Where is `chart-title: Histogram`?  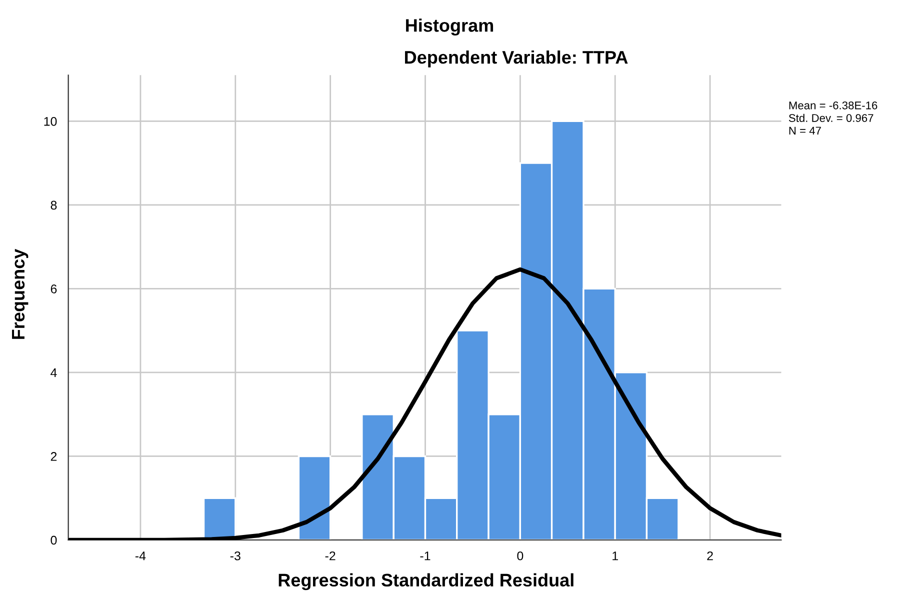 chart-title: Histogram is located at coordinates (450, 27).